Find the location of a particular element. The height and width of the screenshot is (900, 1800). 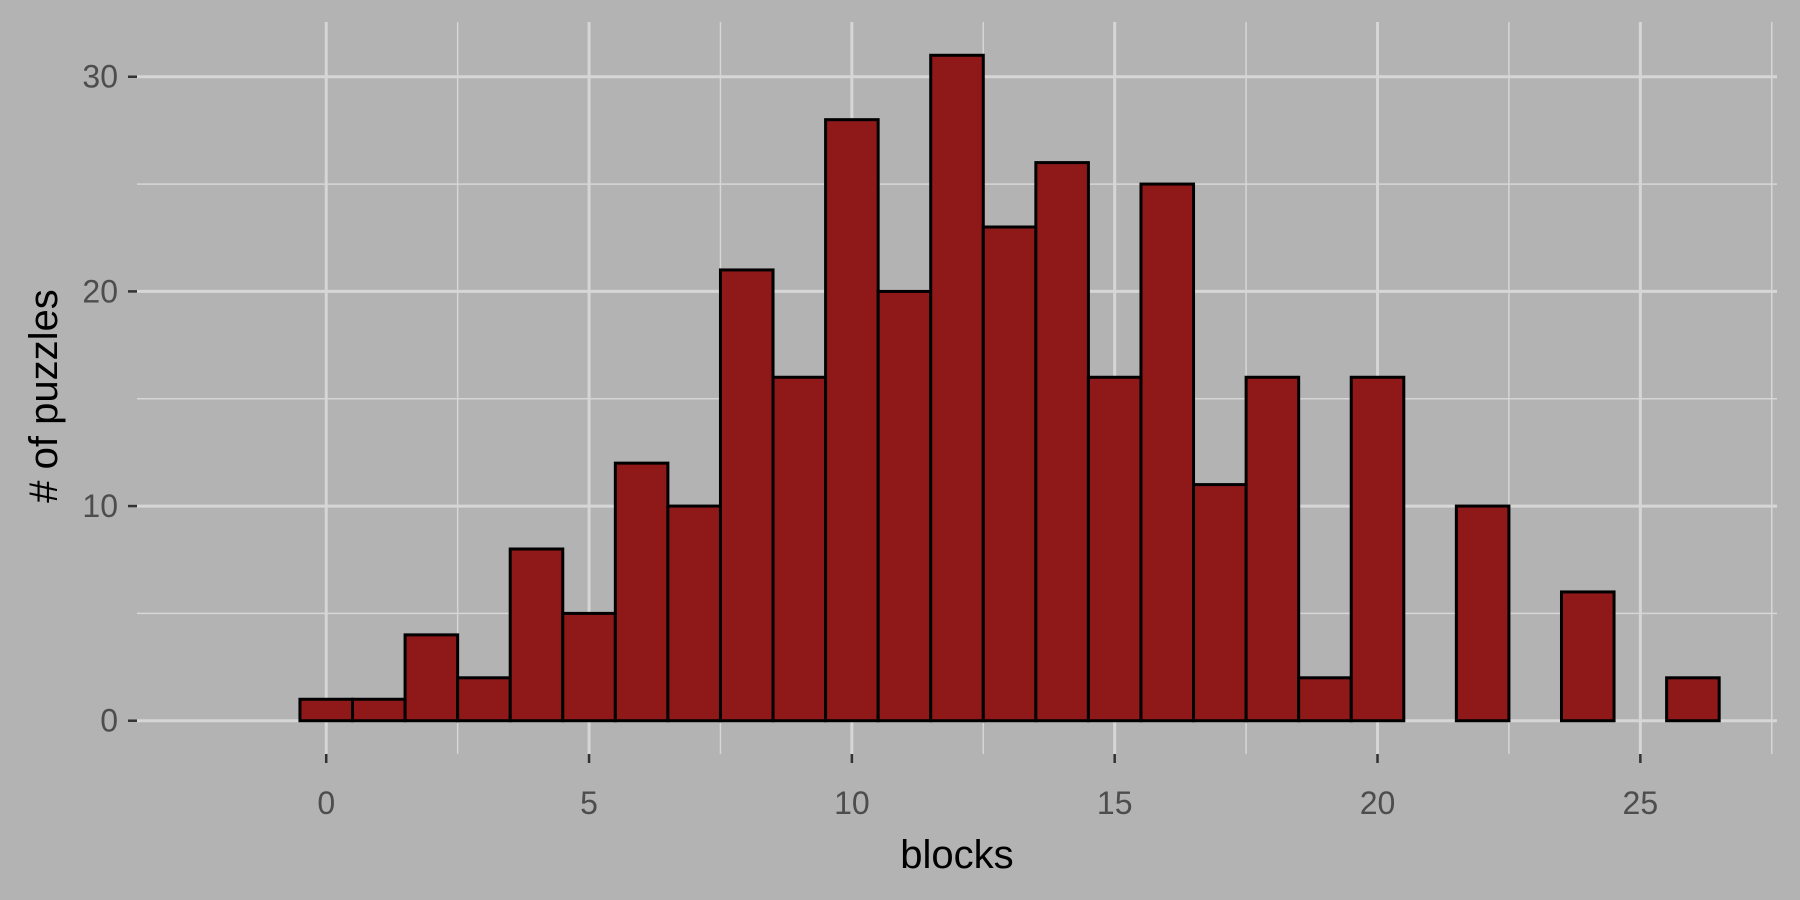

x-axis-title: blocks is located at coordinates (956, 855).